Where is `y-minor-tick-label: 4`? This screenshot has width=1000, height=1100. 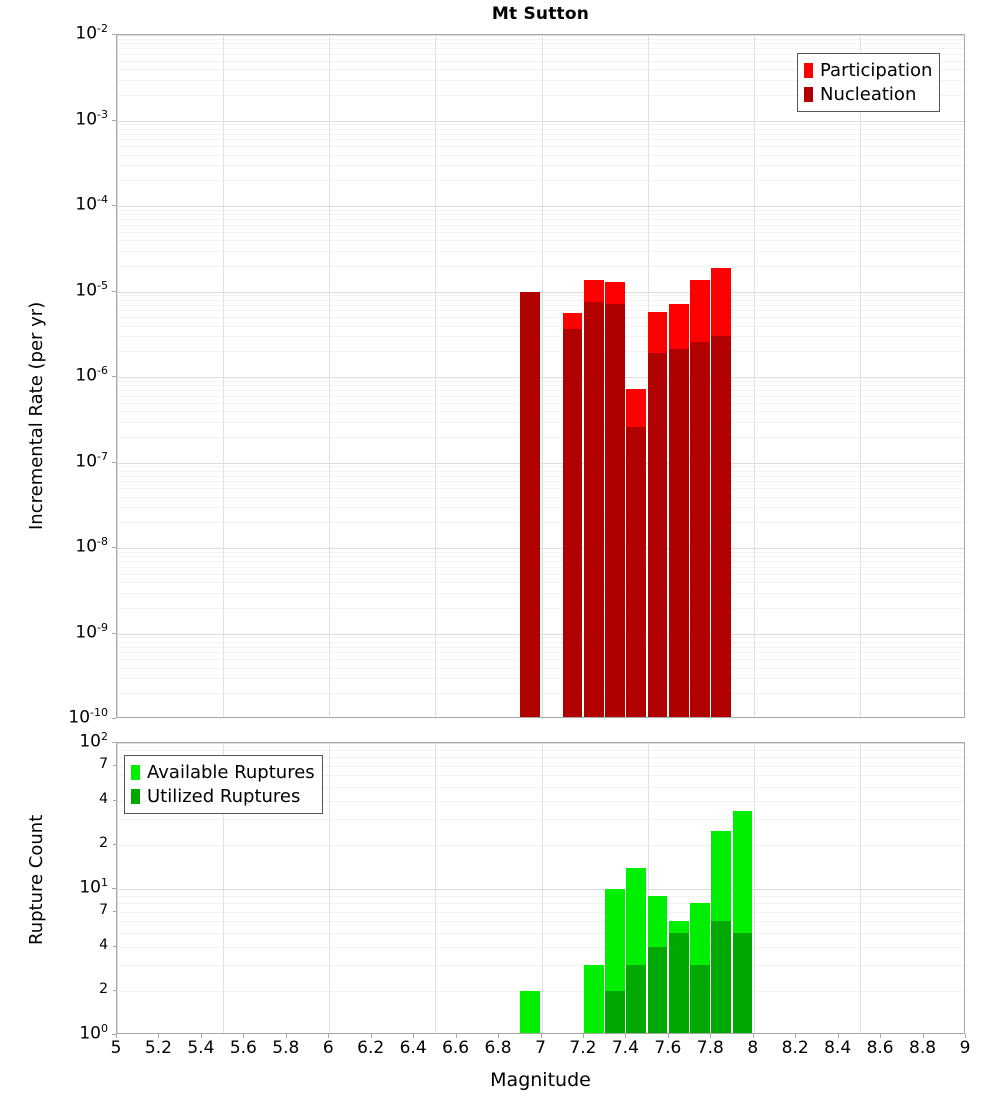 y-minor-tick-label: 4 is located at coordinates (103, 945).